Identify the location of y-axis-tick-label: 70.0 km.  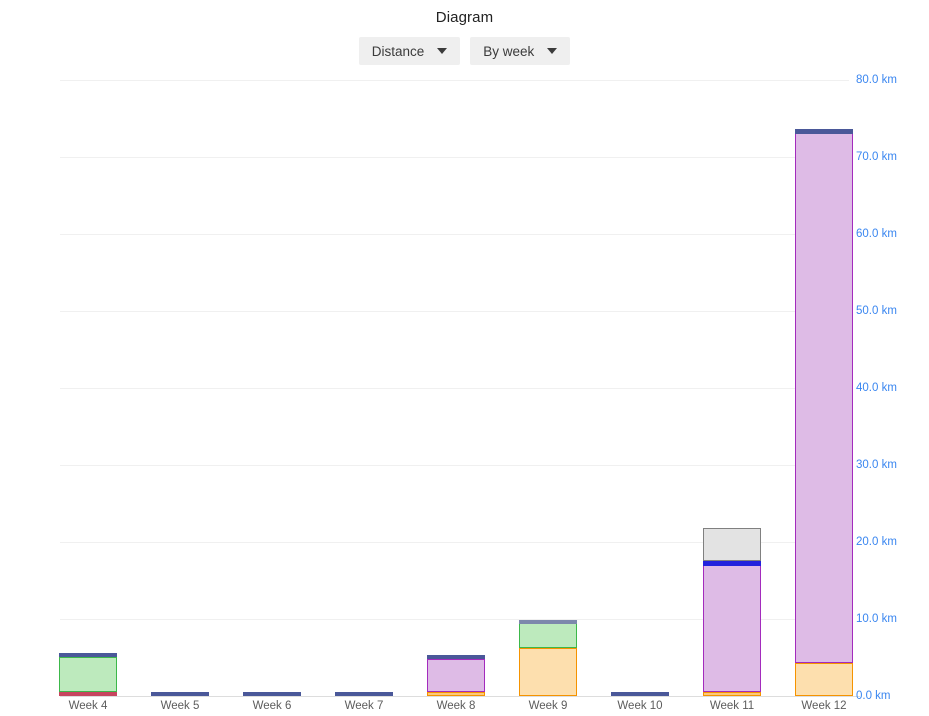
(876, 157).